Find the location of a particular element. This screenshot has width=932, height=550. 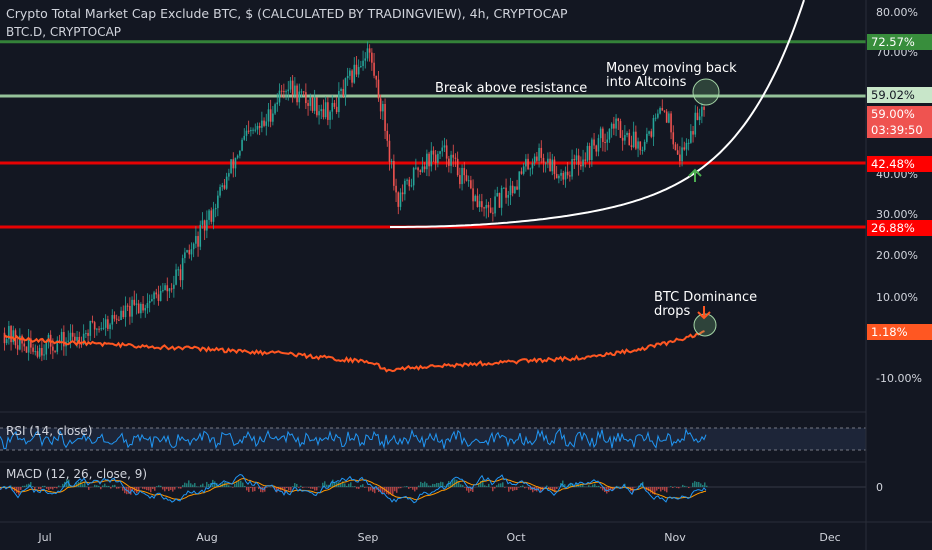

macd-line is located at coordinates (353, 488).